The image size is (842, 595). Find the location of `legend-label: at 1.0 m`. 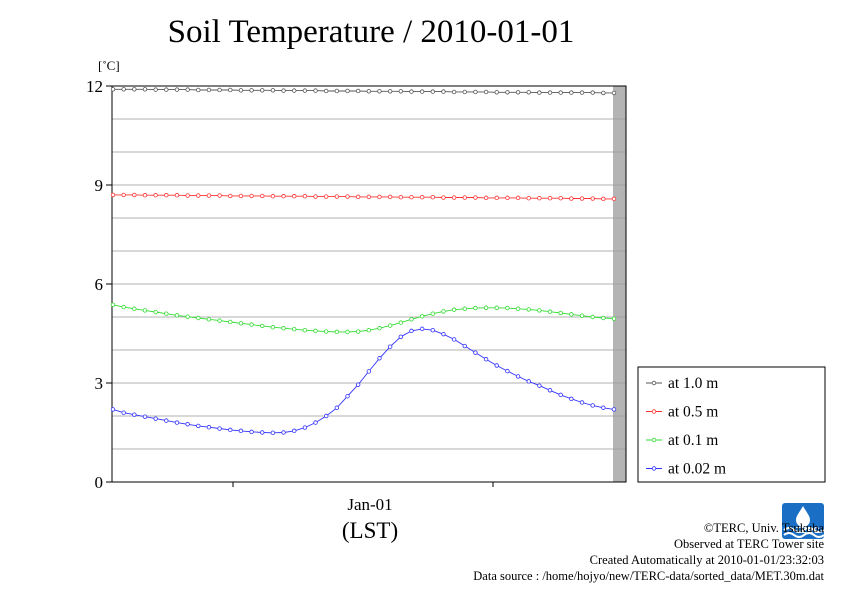

legend-label: at 1.0 m is located at coordinates (693, 383).